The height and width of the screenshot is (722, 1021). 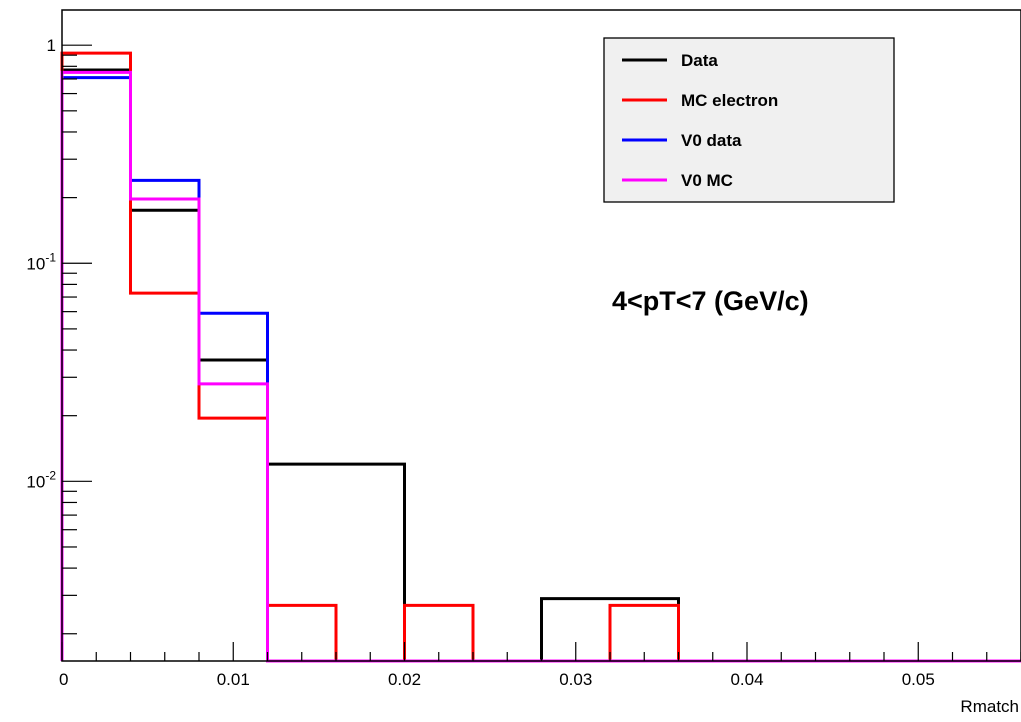 What do you see at coordinates (63, 679) in the screenshot?
I see `x-tick-label: 0` at bounding box center [63, 679].